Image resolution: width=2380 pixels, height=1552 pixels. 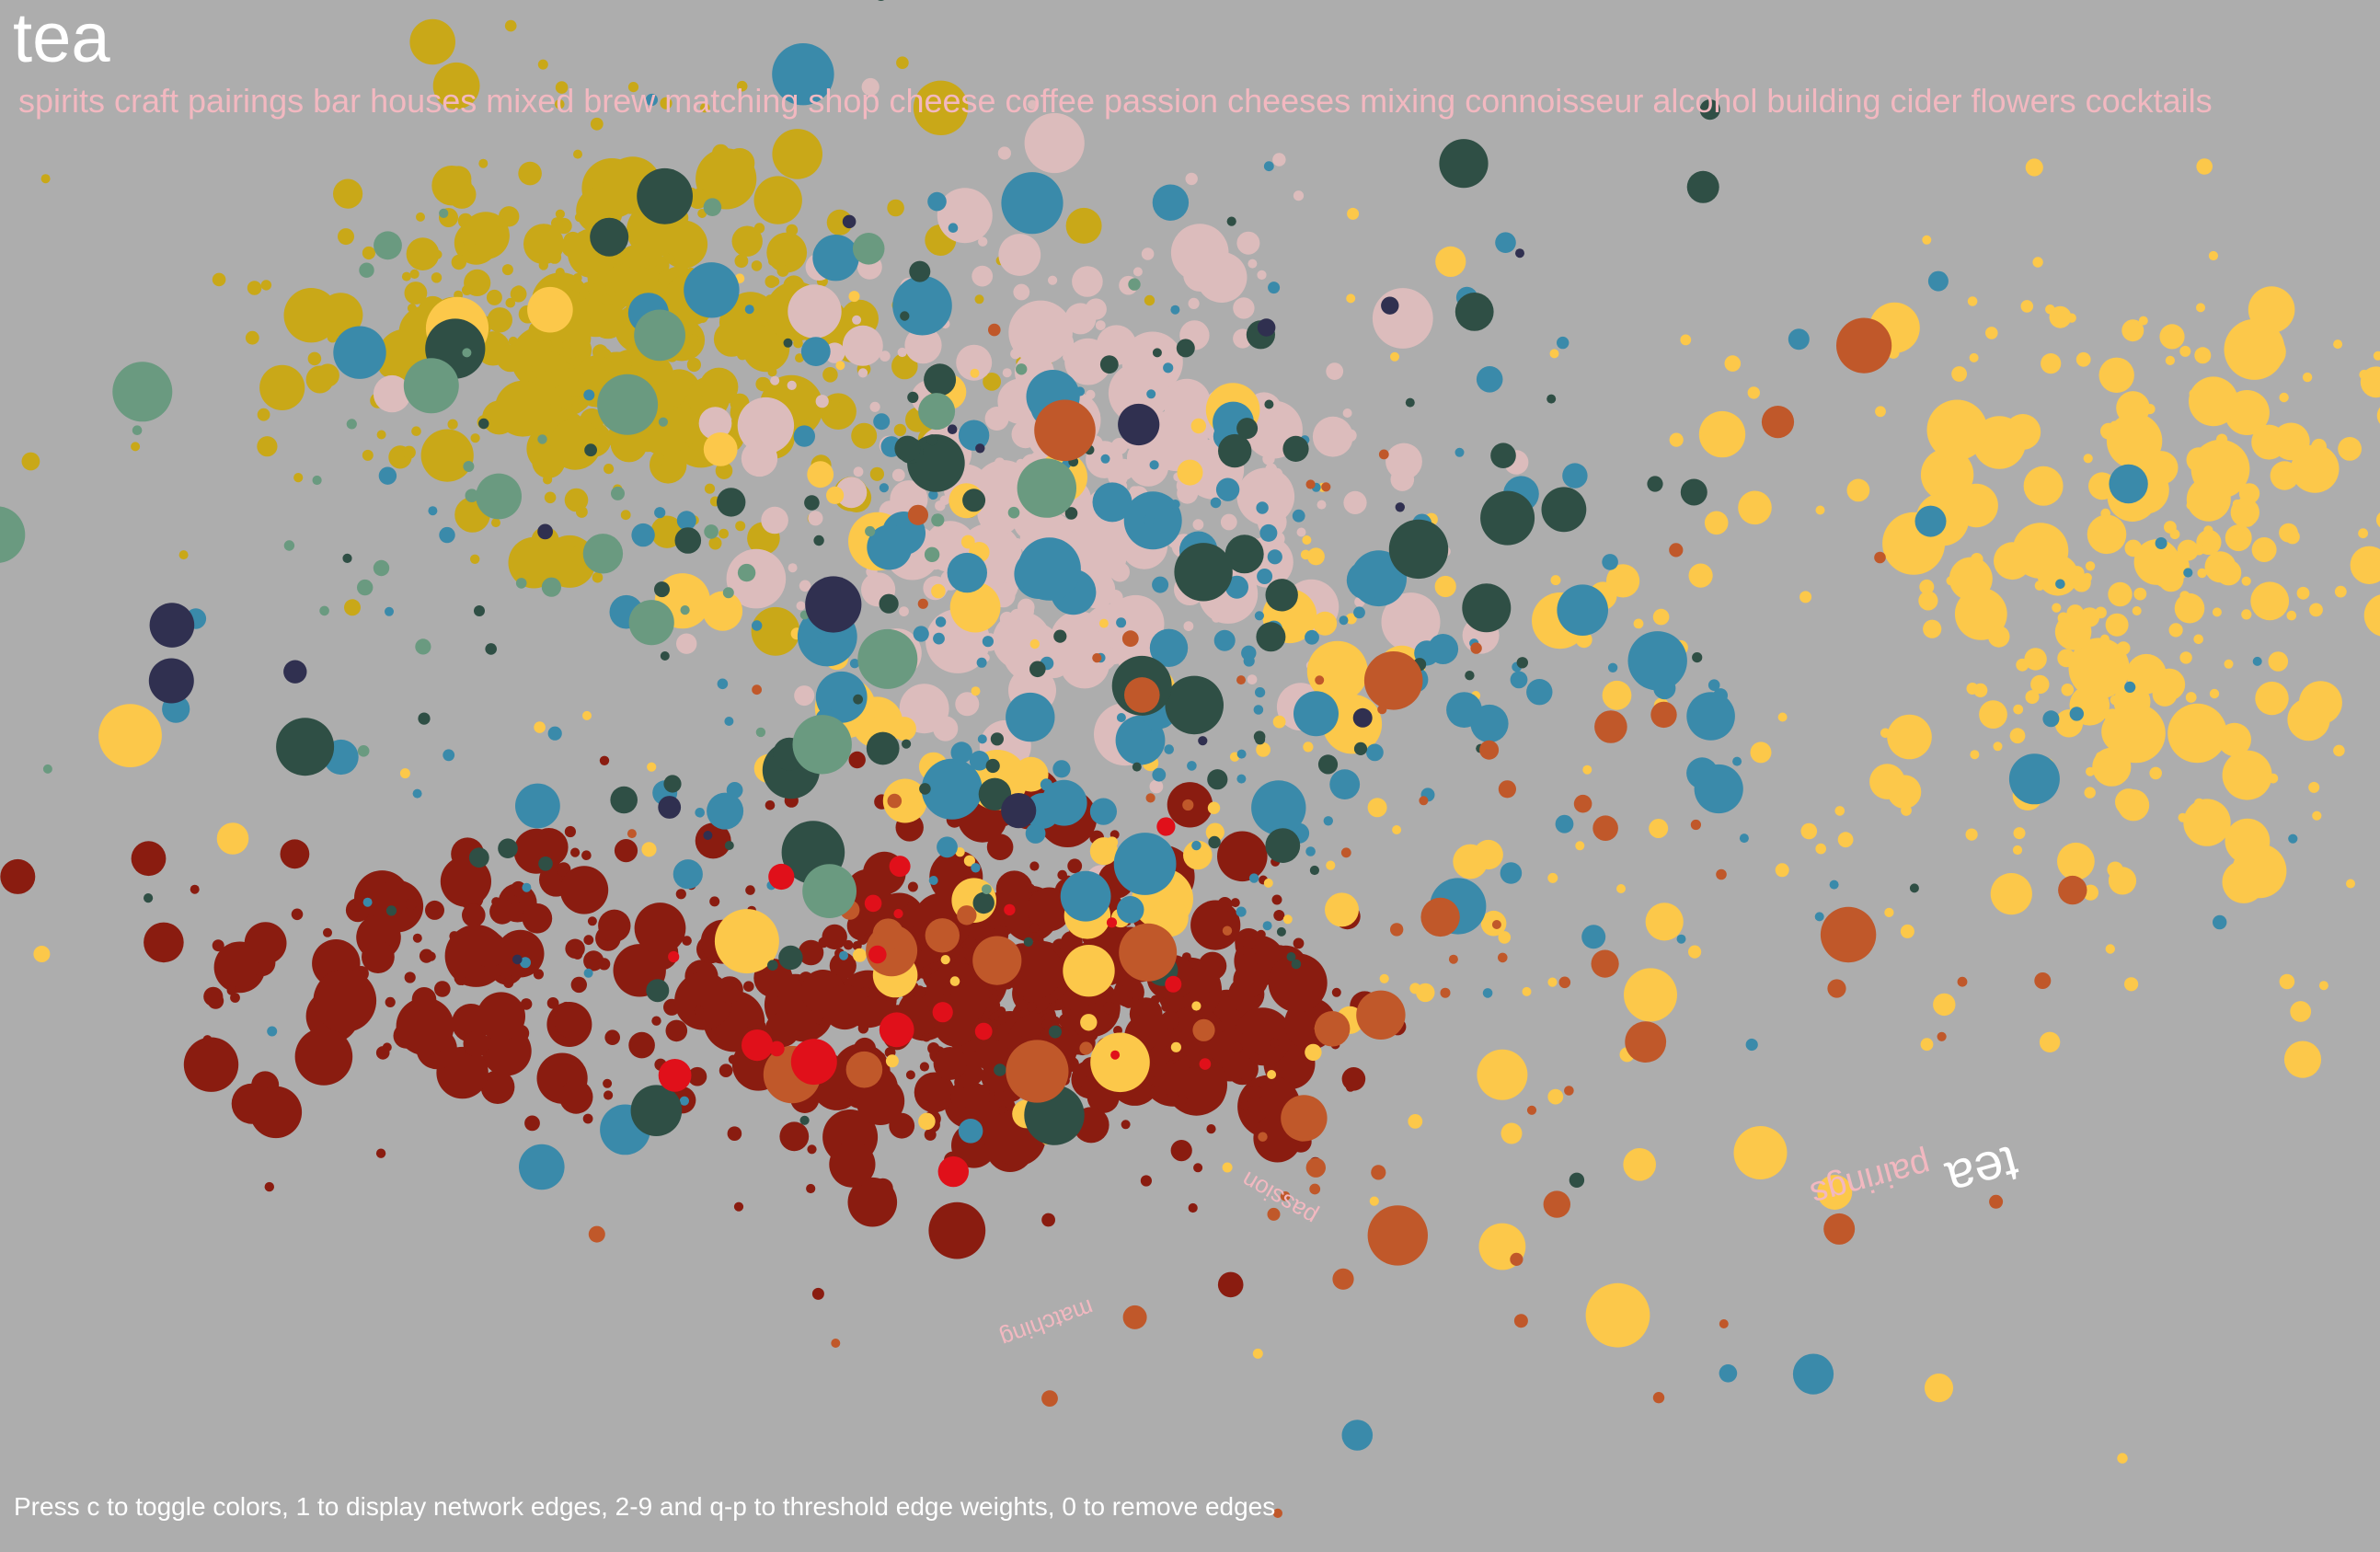 I want to click on related-word: brew, so click(x=619, y=101).